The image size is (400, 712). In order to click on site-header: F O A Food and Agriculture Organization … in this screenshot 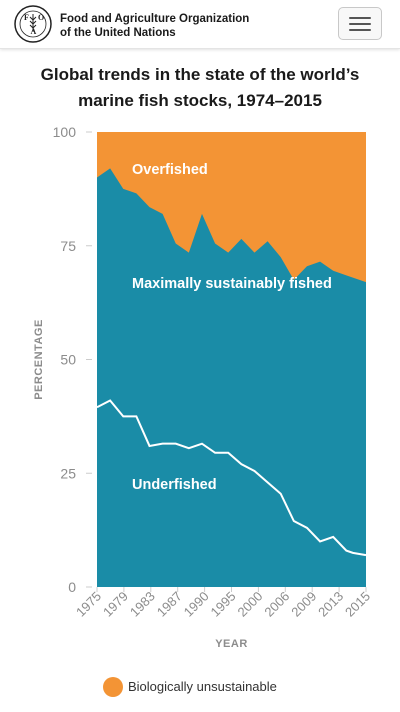, I will do `click(200, 24)`.